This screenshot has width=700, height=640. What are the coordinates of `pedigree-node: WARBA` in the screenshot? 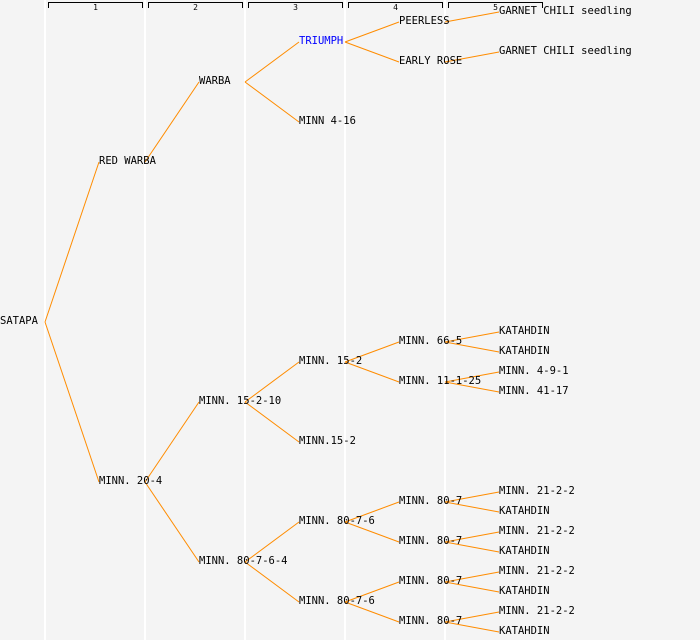 It's located at (215, 81).